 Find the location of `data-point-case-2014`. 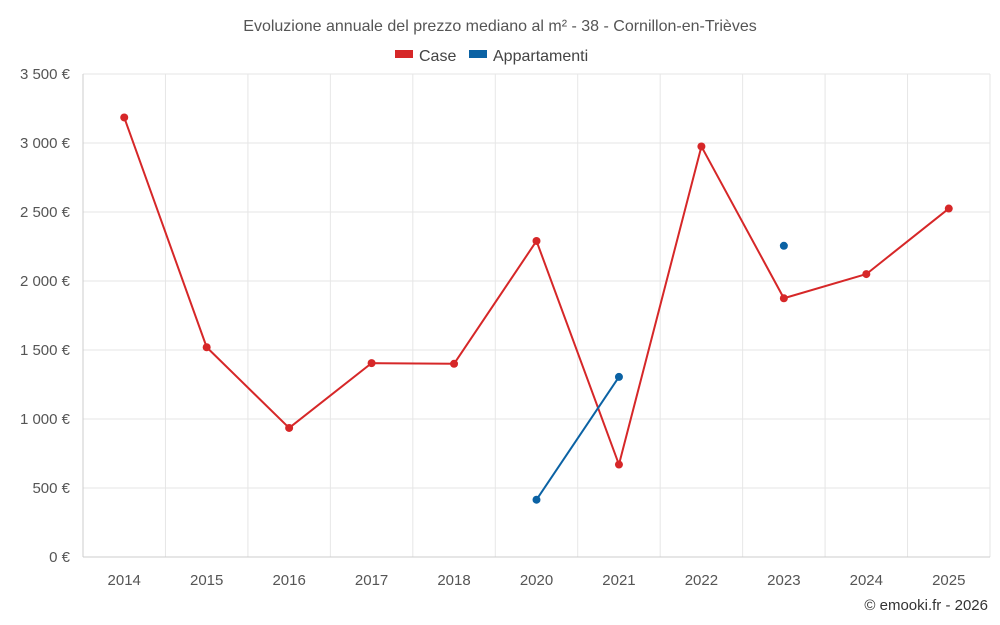

data-point-case-2014 is located at coordinates (124, 117).